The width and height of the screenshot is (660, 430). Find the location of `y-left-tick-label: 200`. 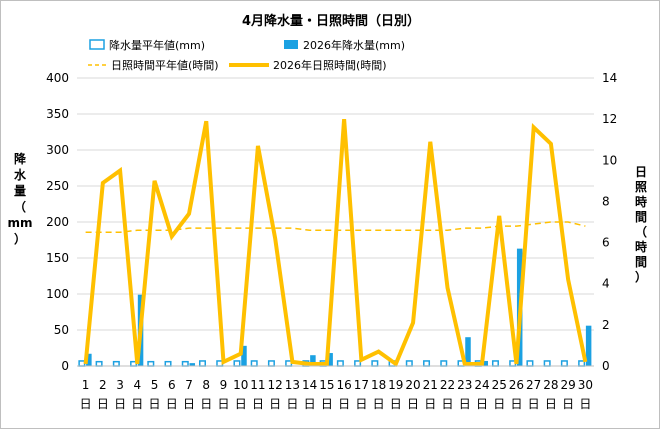

y-left-tick-label: 200 is located at coordinates (57, 222).